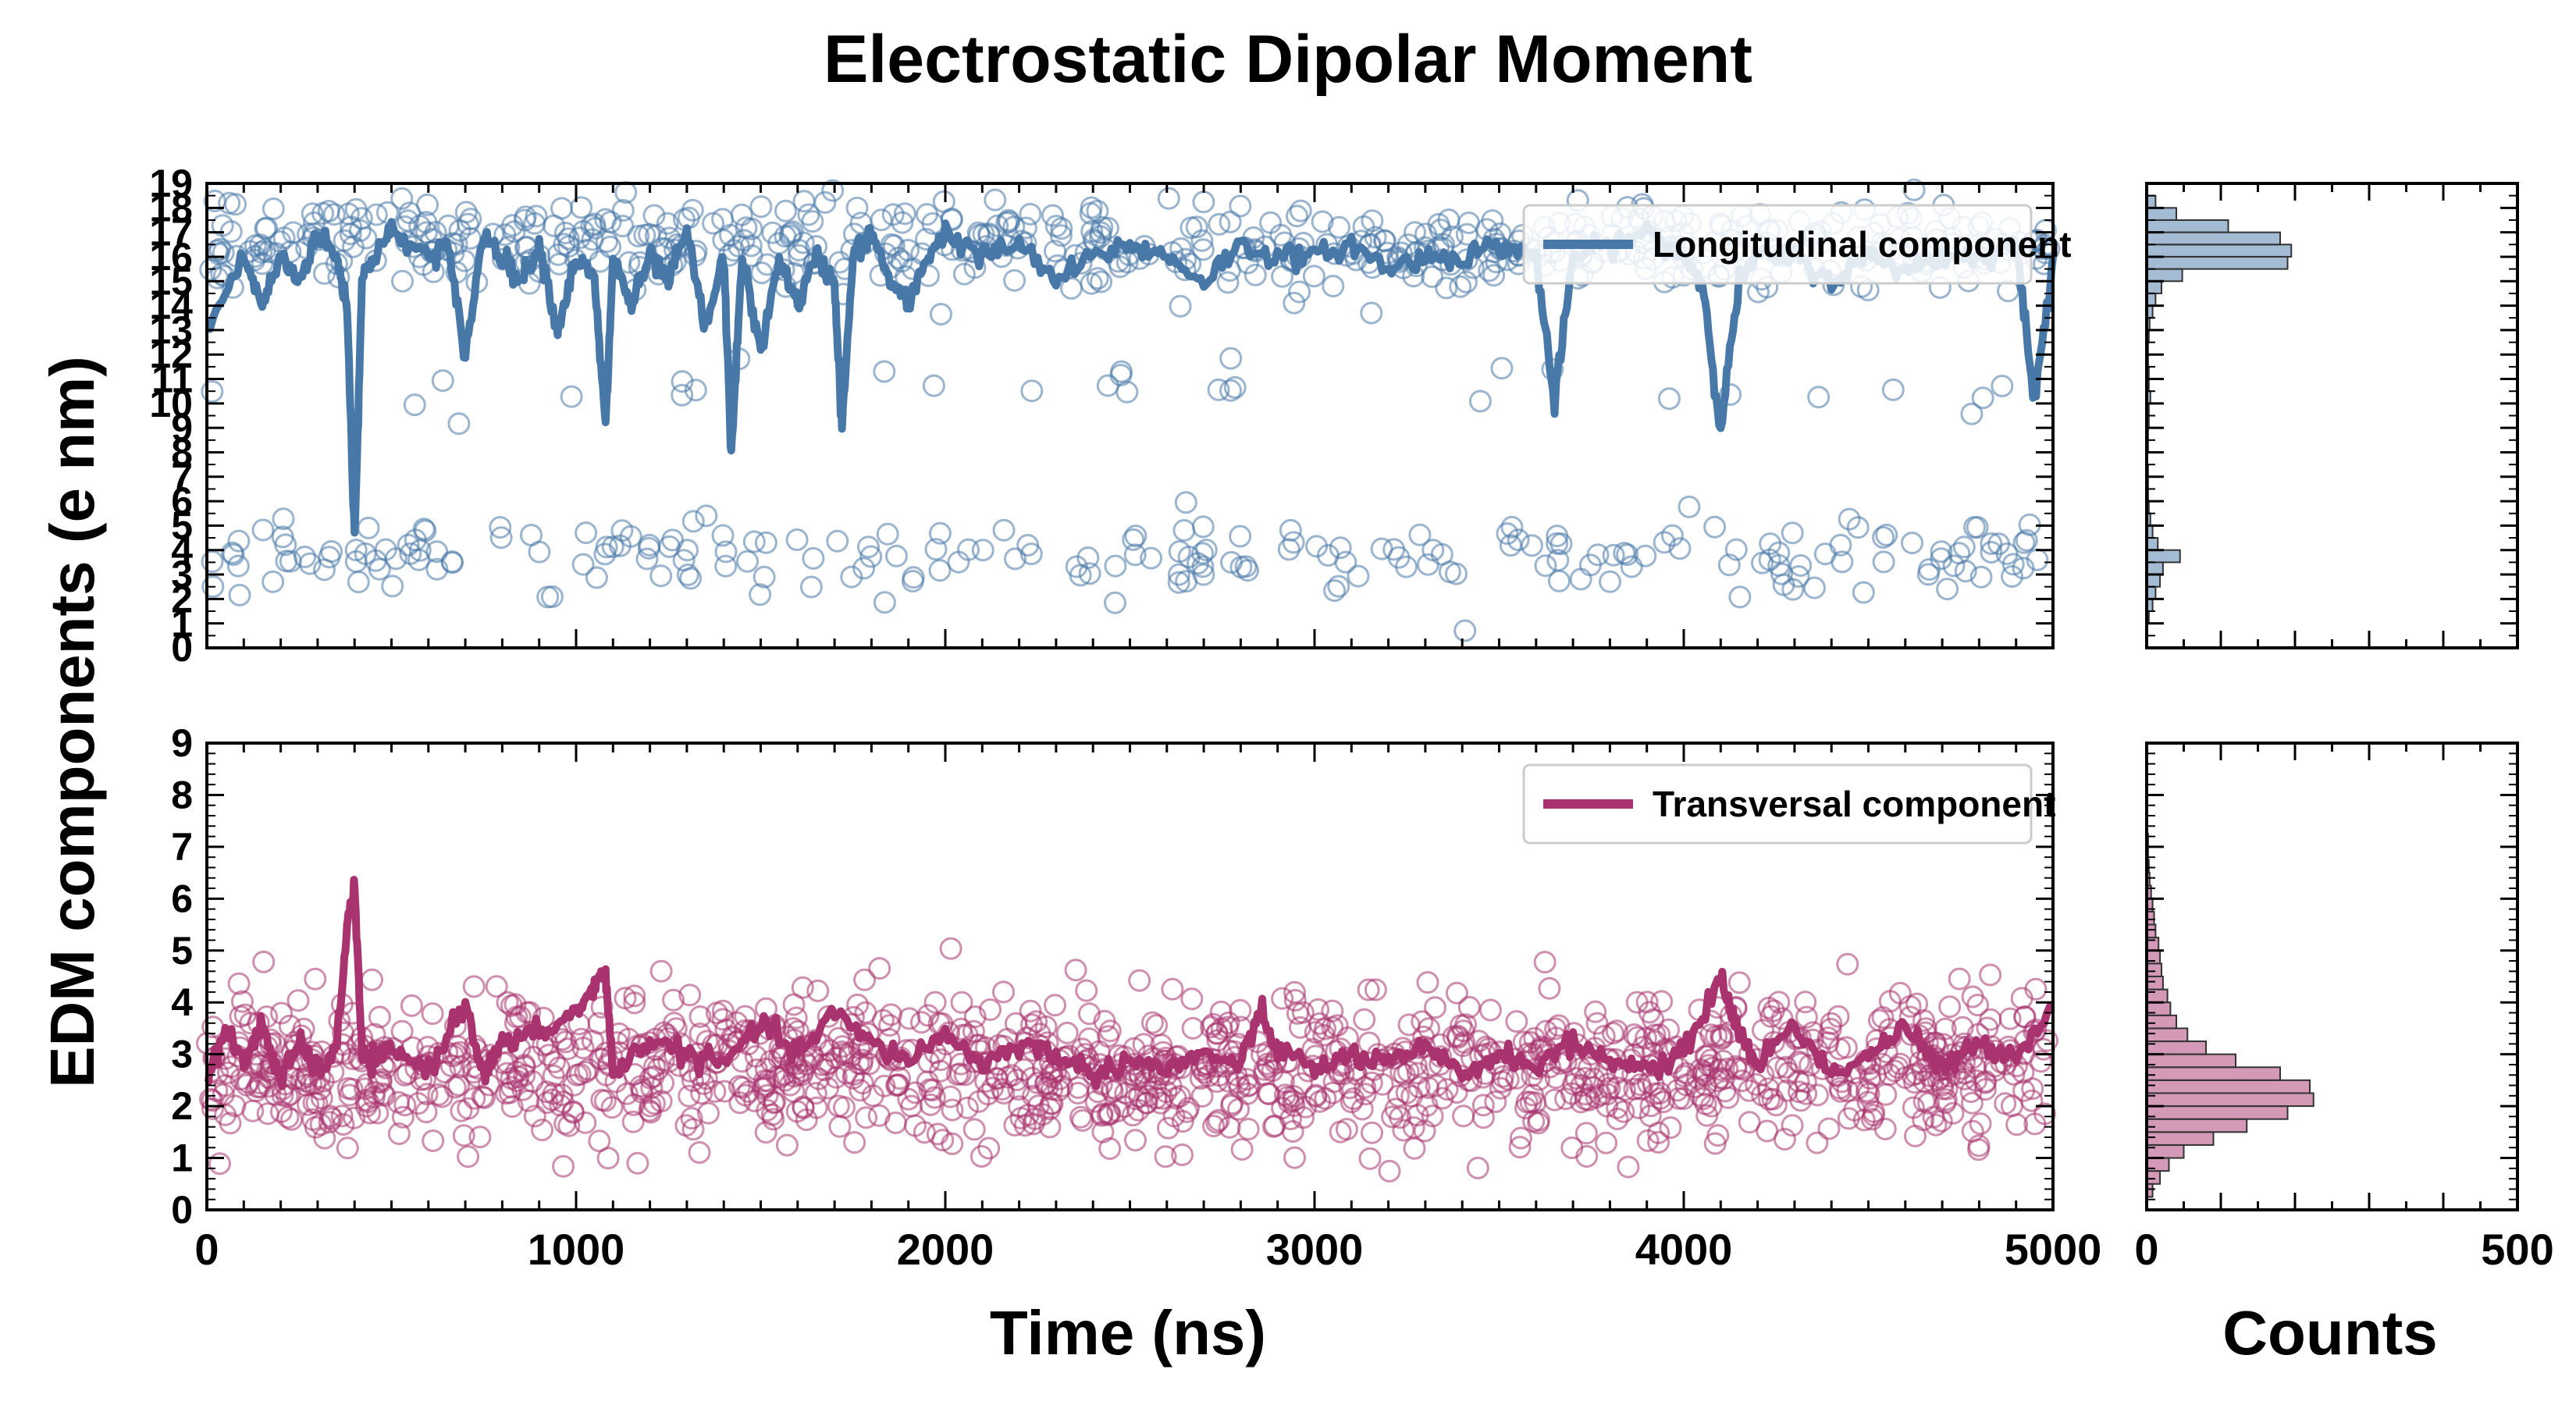 The width and height of the screenshot is (2576, 1405). I want to click on y-tick-label: 11, so click(172, 379).